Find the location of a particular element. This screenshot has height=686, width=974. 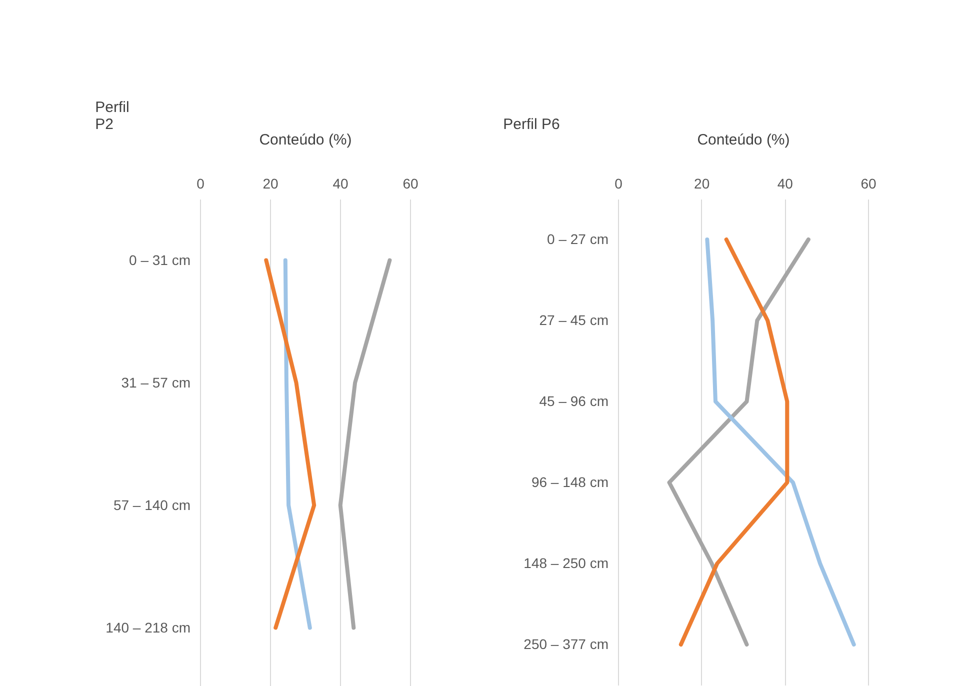

text: P2 is located at coordinates (104, 124).